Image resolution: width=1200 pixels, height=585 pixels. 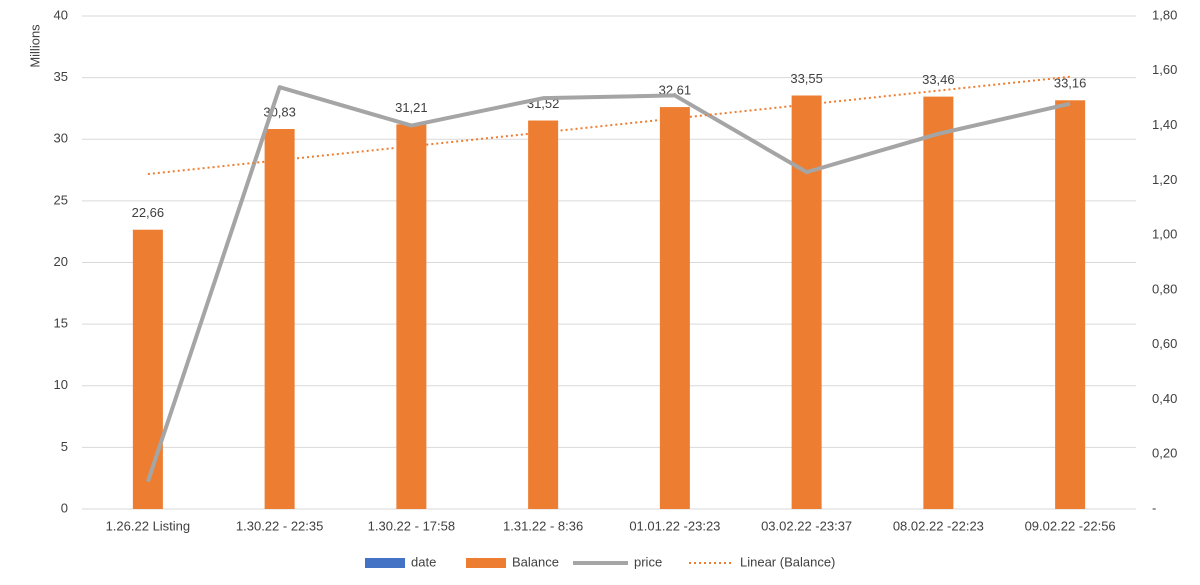 What do you see at coordinates (1164, 69) in the screenshot?
I see `y2-tick-label: 1,60` at bounding box center [1164, 69].